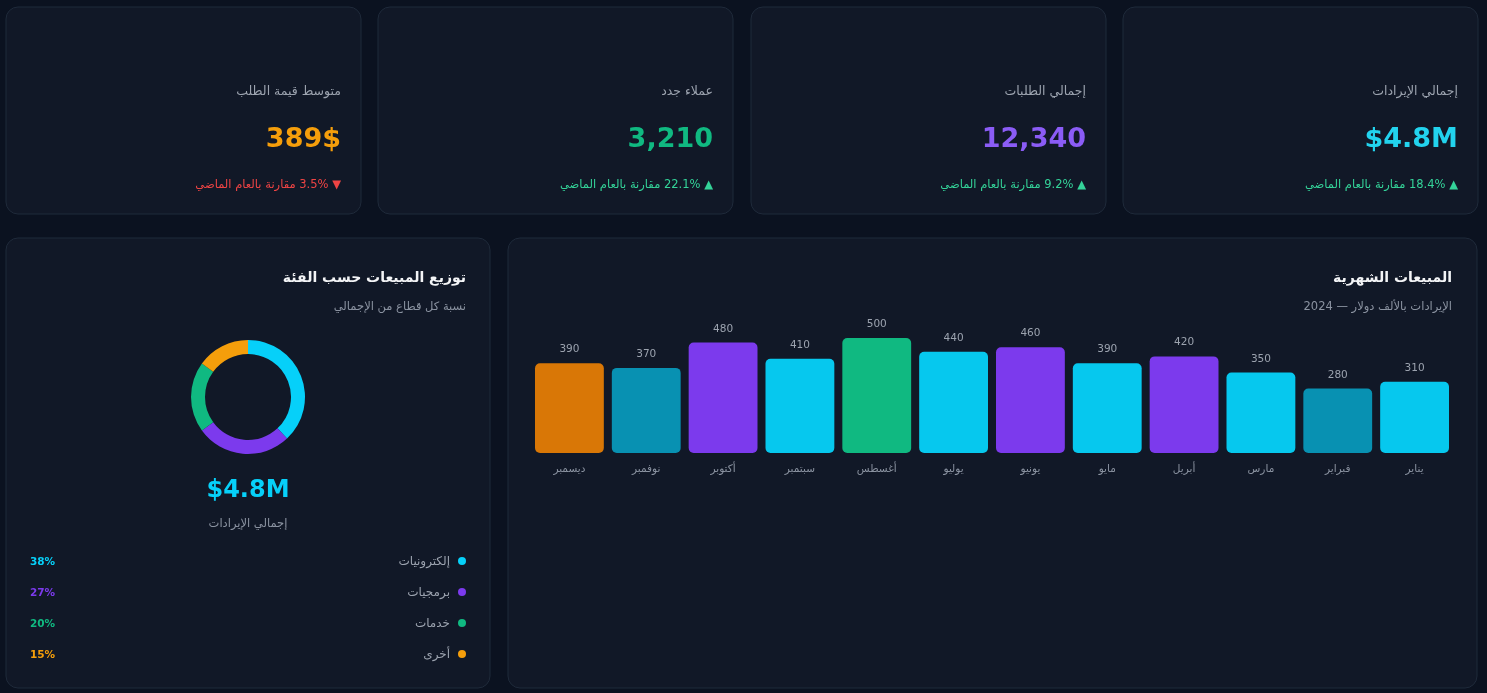 The height and width of the screenshot is (693, 1487). Describe the element at coordinates (646, 352) in the screenshot. I see `data-label: 370` at that location.